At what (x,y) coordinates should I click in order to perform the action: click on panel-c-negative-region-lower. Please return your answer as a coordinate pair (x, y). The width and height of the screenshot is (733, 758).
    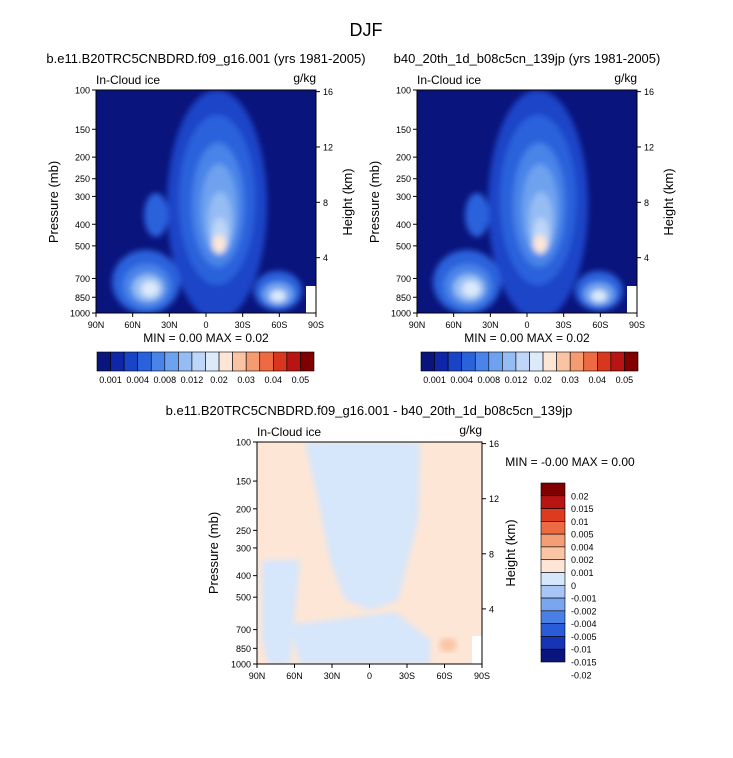
    Looking at the image, I should click on (281, 612).